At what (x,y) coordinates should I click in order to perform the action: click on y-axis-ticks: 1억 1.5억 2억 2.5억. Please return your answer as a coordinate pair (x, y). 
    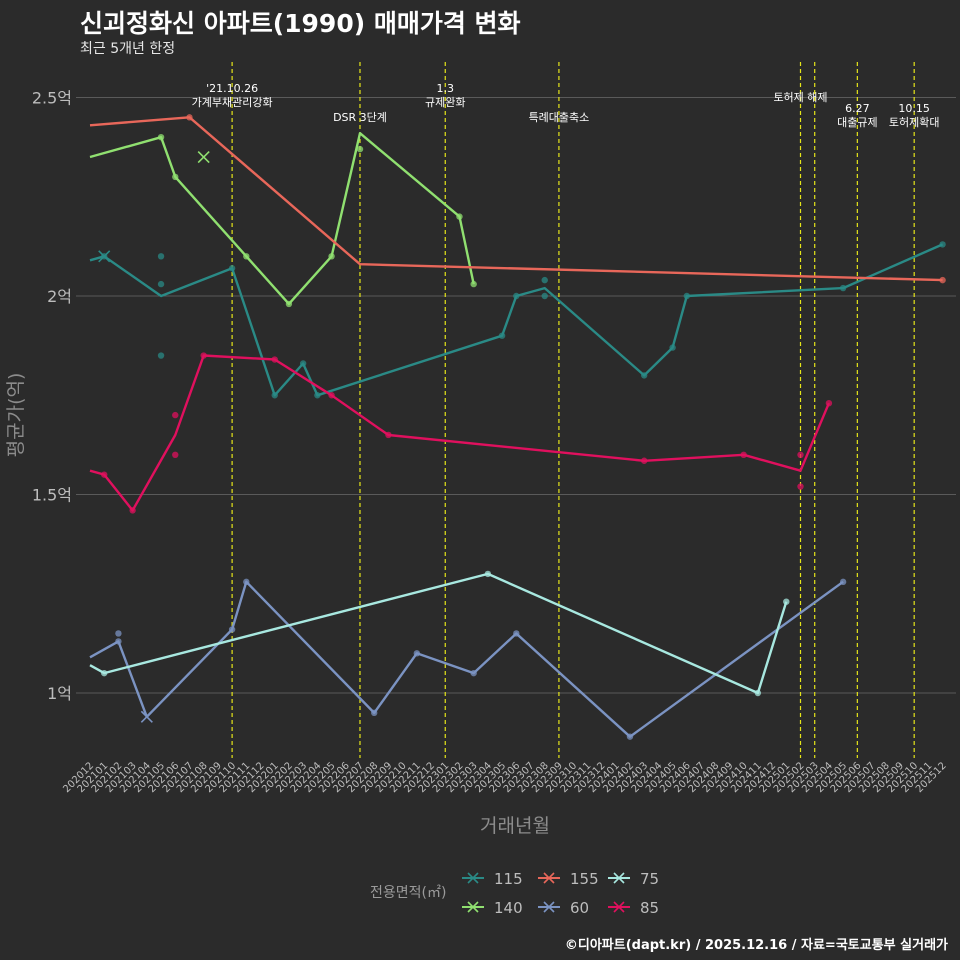
    Looking at the image, I should click on (52, 396).